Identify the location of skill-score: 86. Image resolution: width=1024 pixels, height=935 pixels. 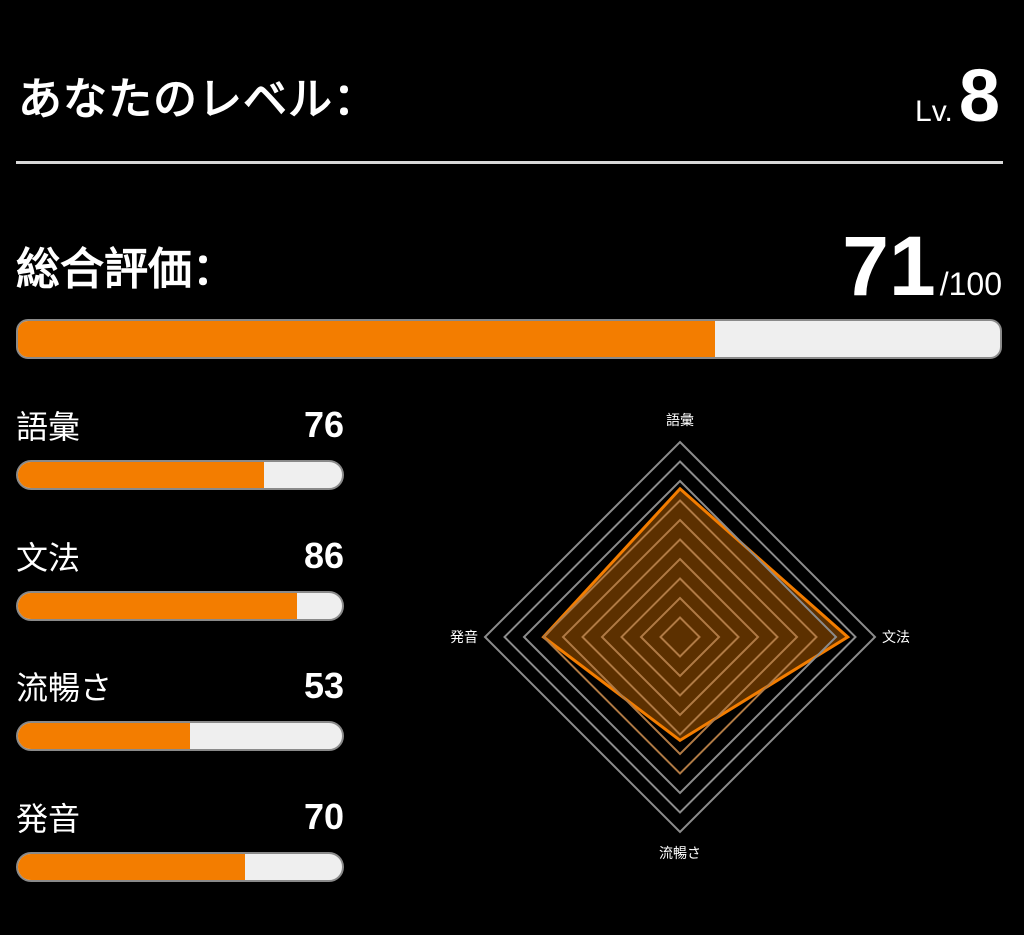
(323, 555).